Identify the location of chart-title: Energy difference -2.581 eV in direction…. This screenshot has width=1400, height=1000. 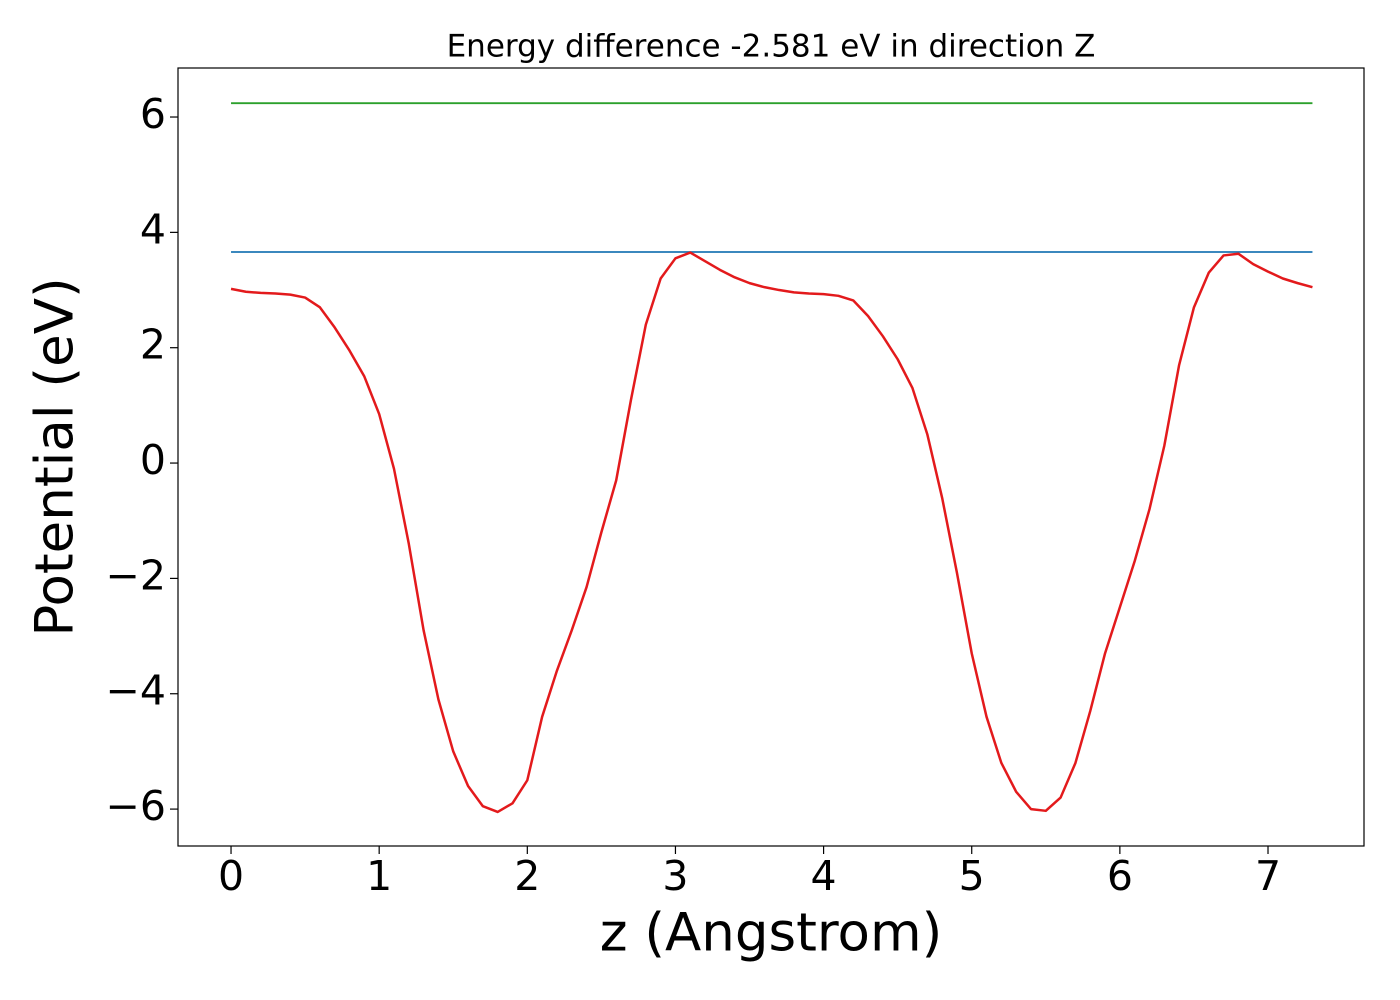
(771, 47).